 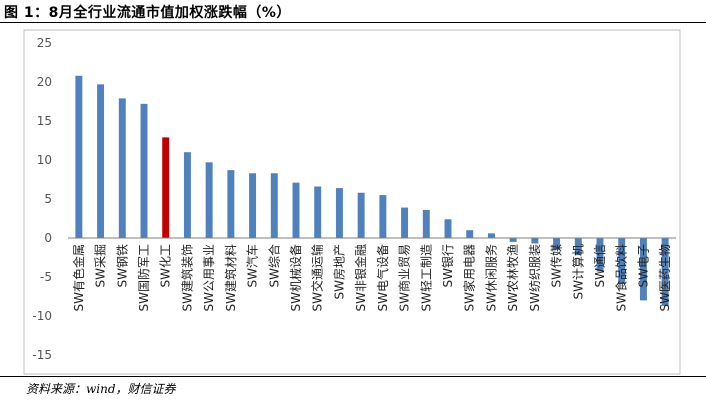 What do you see at coordinates (490, 277) in the screenshot?
I see `category-label: SW休闲服务` at bounding box center [490, 277].